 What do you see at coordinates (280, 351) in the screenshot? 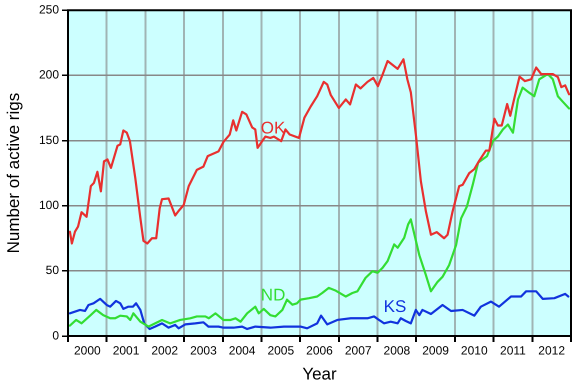
I see `x-tick-label: 2005` at bounding box center [280, 351].